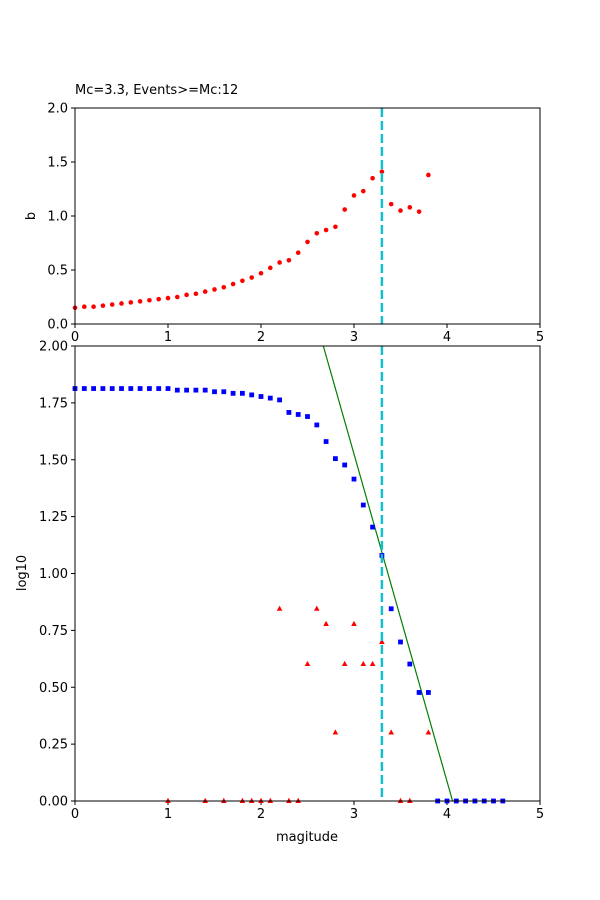 This screenshot has width=600, height=900. What do you see at coordinates (53, 403) in the screenshot?
I see `bottom-y-tick-label: 1.75` at bounding box center [53, 403].